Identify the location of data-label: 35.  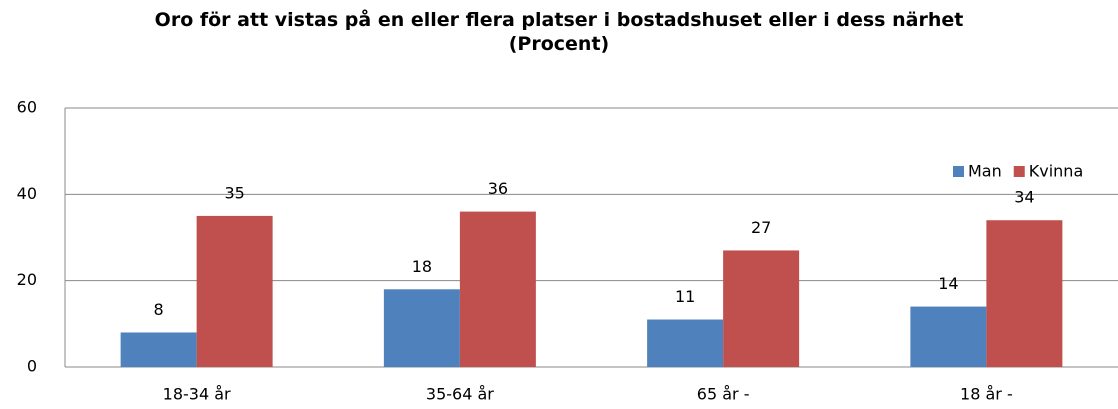
(234, 192).